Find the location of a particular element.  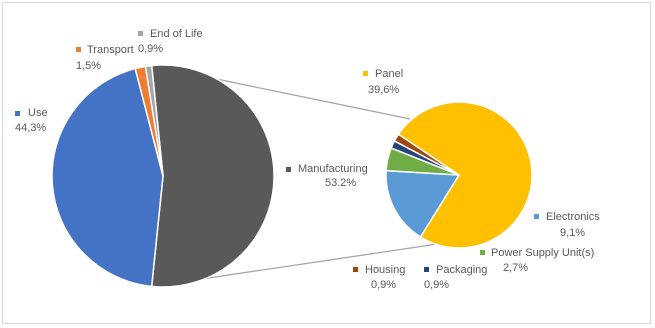

packaging-label-name: Packaging is located at coordinates (461, 270).